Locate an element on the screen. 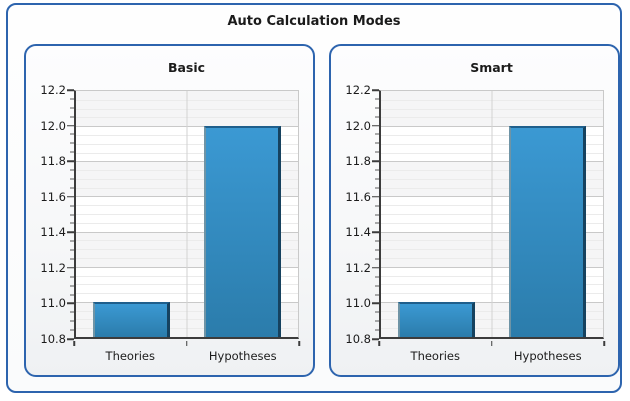 The image size is (630, 401). chart-title: Smart is located at coordinates (491, 67).